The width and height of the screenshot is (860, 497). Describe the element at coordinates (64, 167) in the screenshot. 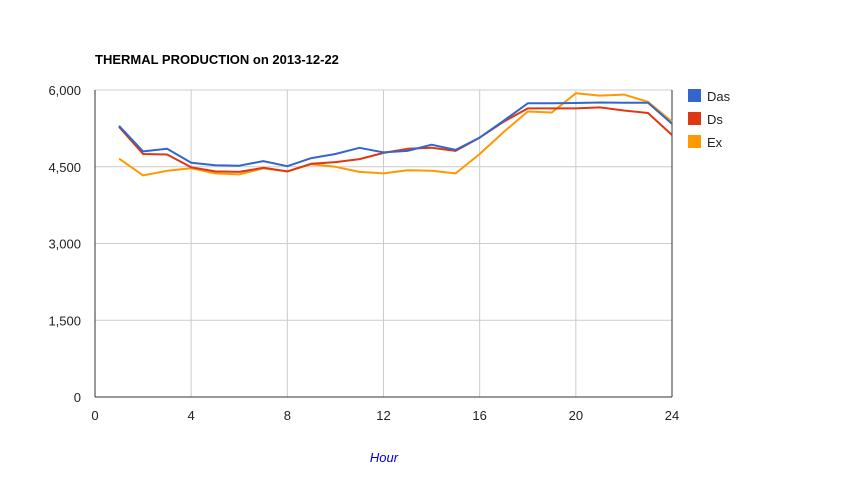

I see `y-tick-label: 4,500` at that location.